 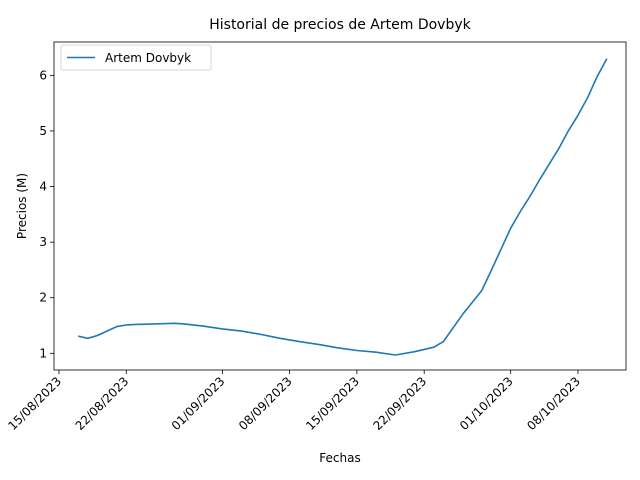 What do you see at coordinates (553, 403) in the screenshot?
I see `x-tick-label: 08/10/2023` at bounding box center [553, 403].